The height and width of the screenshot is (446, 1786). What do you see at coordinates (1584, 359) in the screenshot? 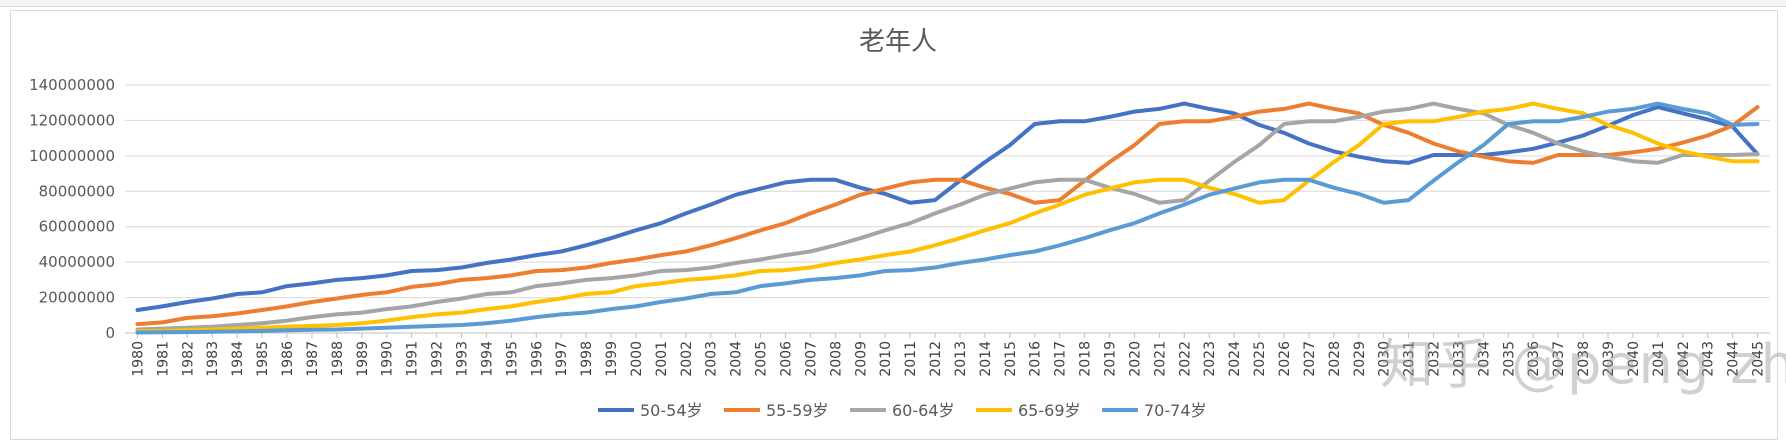
I see `x-tick-label: 2038` at bounding box center [1584, 359].